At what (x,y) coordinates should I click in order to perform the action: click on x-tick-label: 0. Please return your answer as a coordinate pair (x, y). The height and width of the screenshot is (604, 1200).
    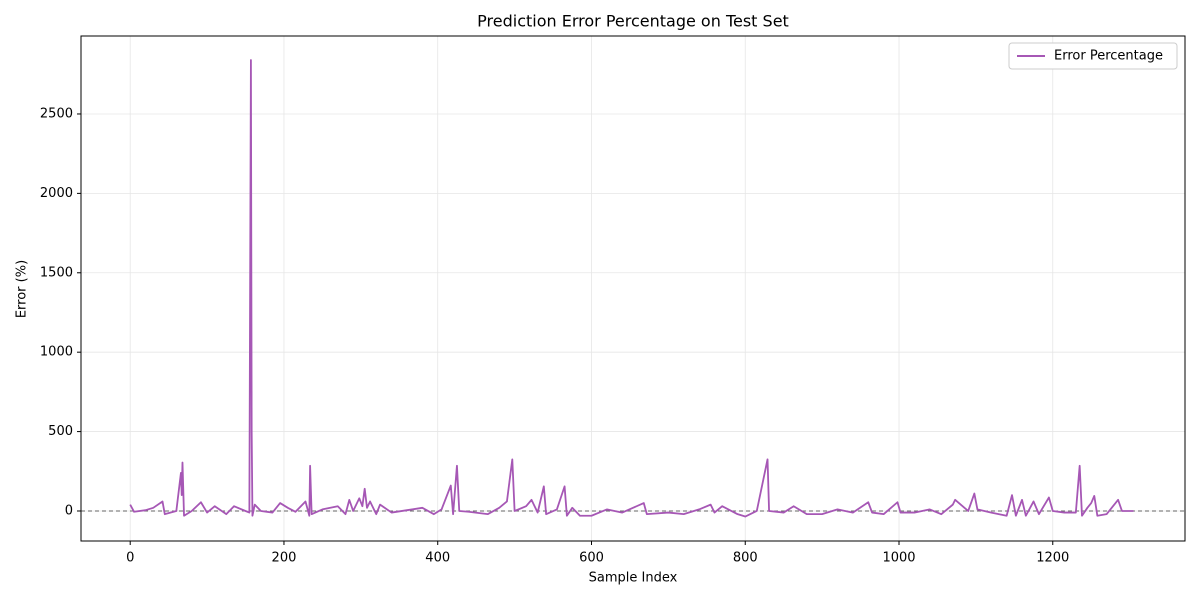
    Looking at the image, I should click on (130, 558).